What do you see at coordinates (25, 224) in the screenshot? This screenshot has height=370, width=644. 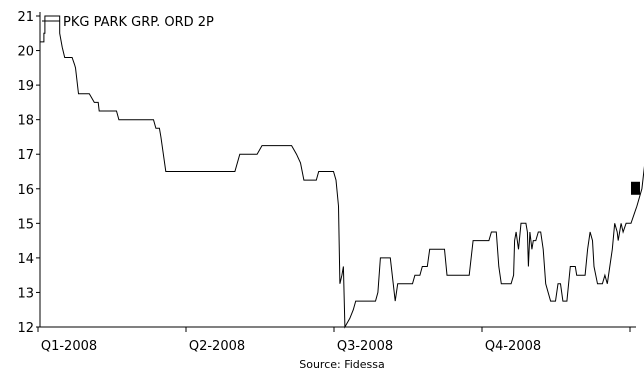 I see `y-tick-label: 15` at bounding box center [25, 224].